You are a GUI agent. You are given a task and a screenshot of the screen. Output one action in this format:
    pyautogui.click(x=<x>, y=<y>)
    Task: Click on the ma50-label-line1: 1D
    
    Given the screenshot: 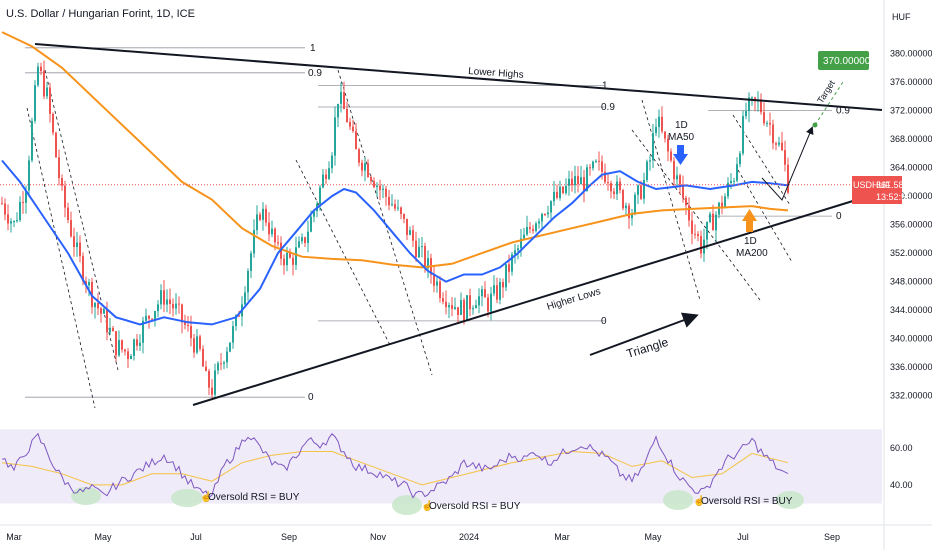 What is the action you would take?
    pyautogui.click(x=681, y=125)
    